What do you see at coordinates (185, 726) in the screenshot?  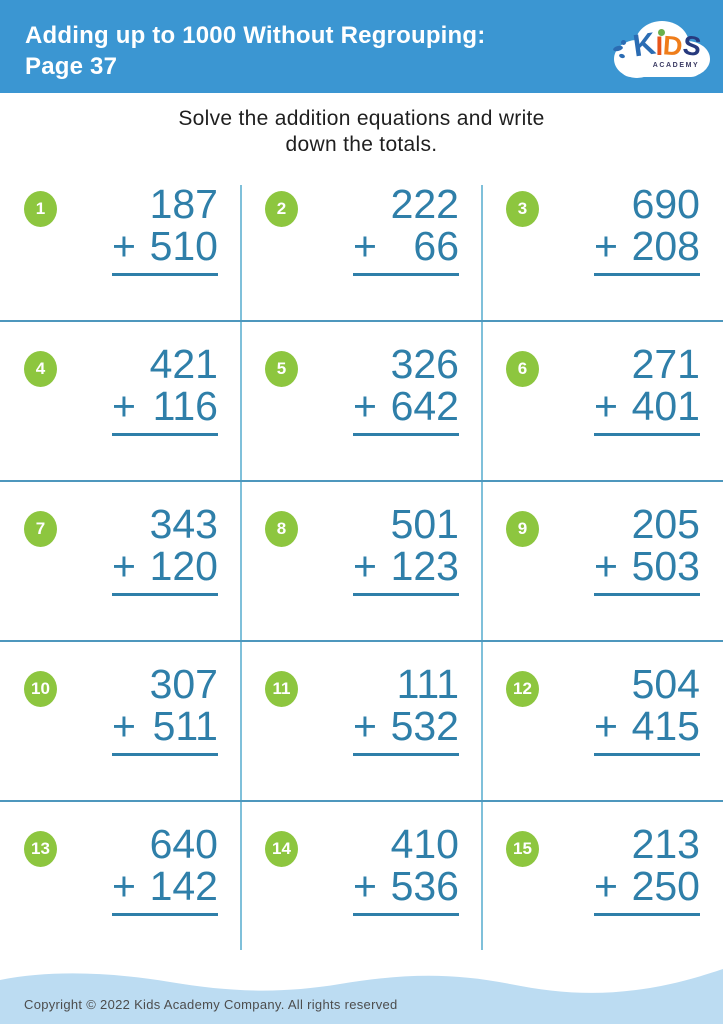 I see `addend-bottom: 511` at bounding box center [185, 726].